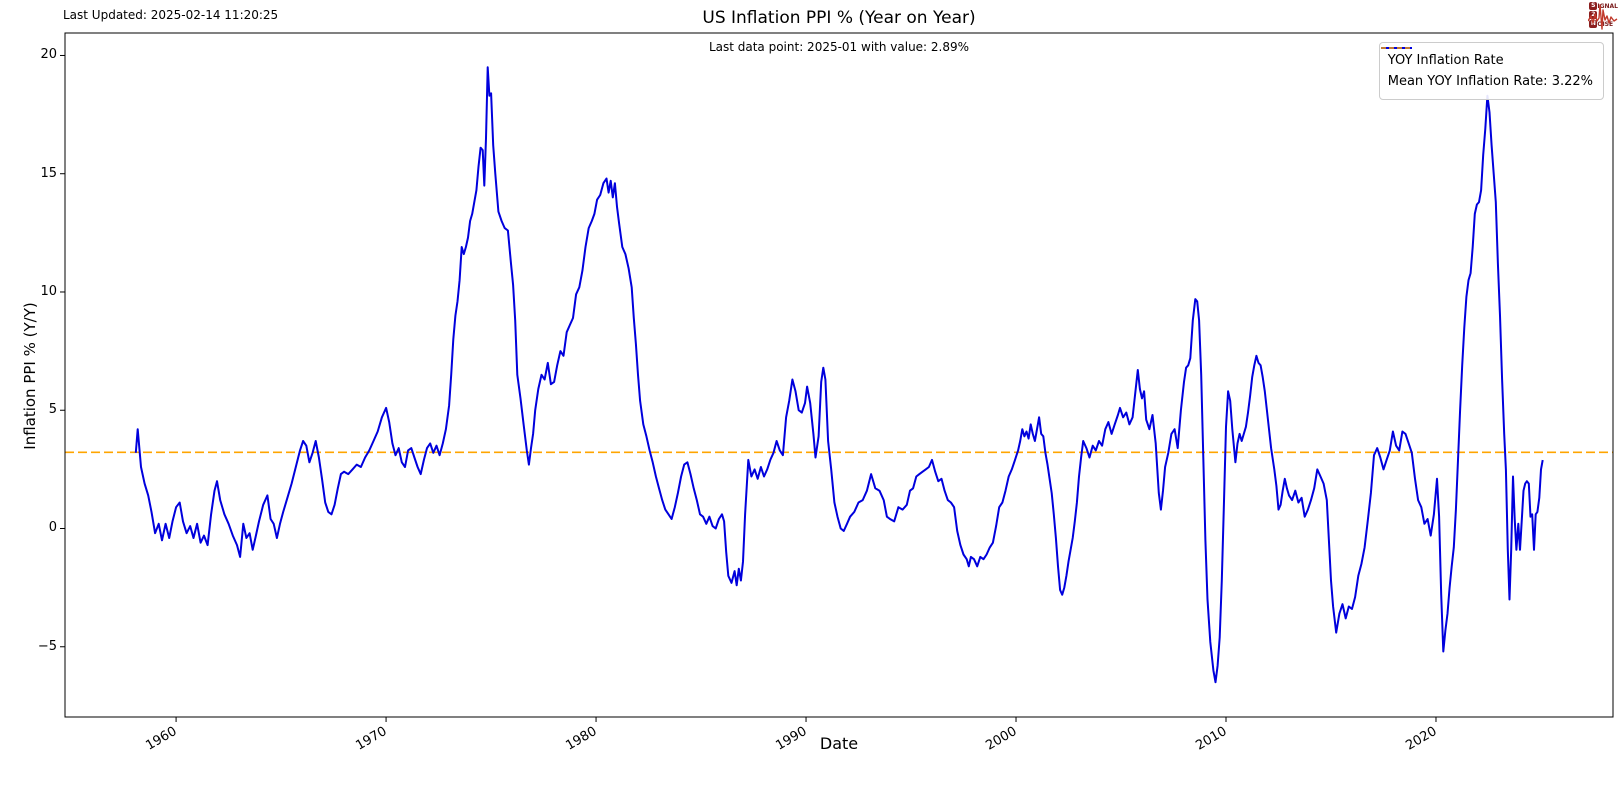 This screenshot has width=1624, height=790. What do you see at coordinates (839, 743) in the screenshot?
I see `x-axis-label: Date` at bounding box center [839, 743].